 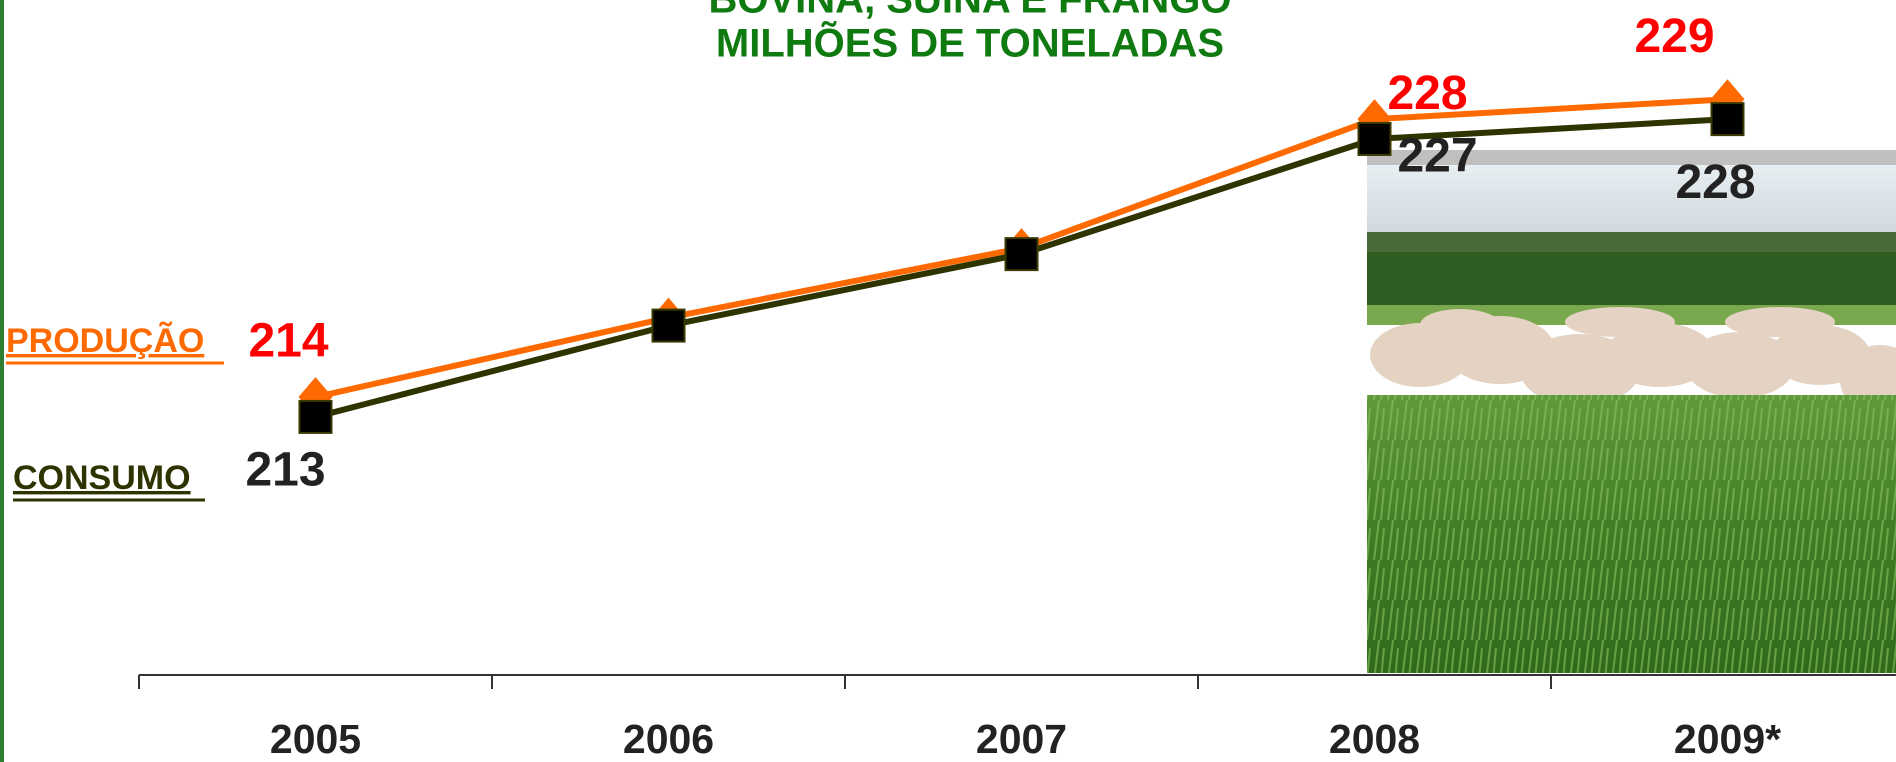 What do you see at coordinates (970, 43) in the screenshot?
I see `chart-subtitle: MILHÕES DE TONELADAS` at bounding box center [970, 43].